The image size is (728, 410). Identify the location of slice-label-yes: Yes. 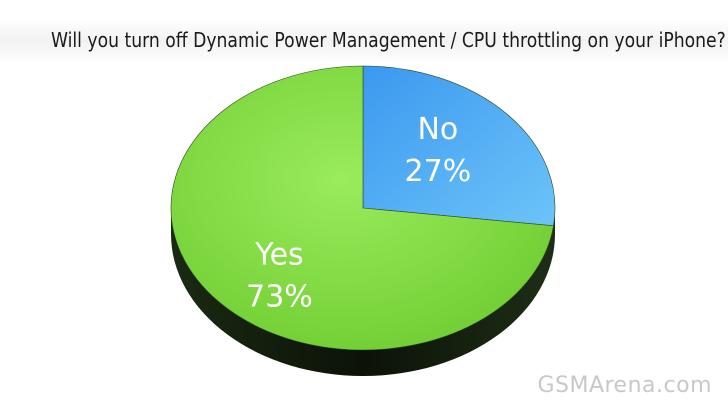
(278, 254).